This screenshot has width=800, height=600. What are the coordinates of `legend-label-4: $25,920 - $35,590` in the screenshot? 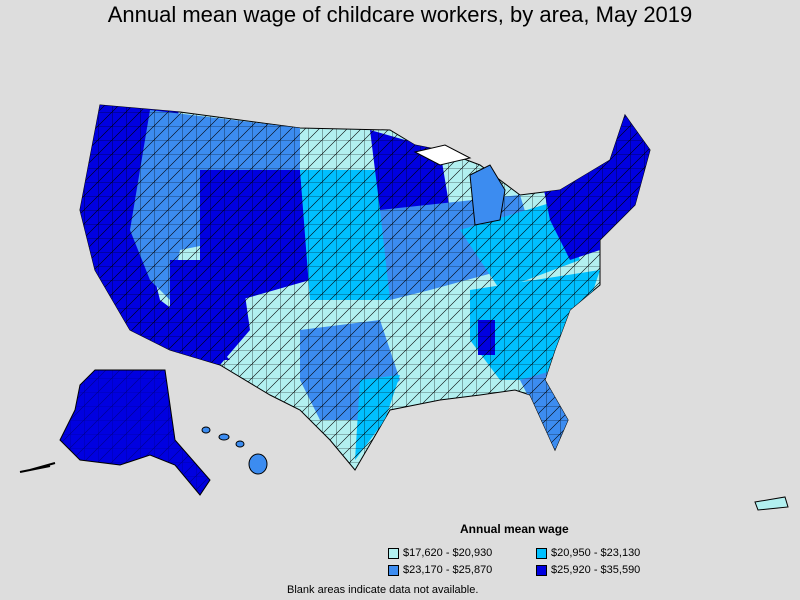 It's located at (596, 570).